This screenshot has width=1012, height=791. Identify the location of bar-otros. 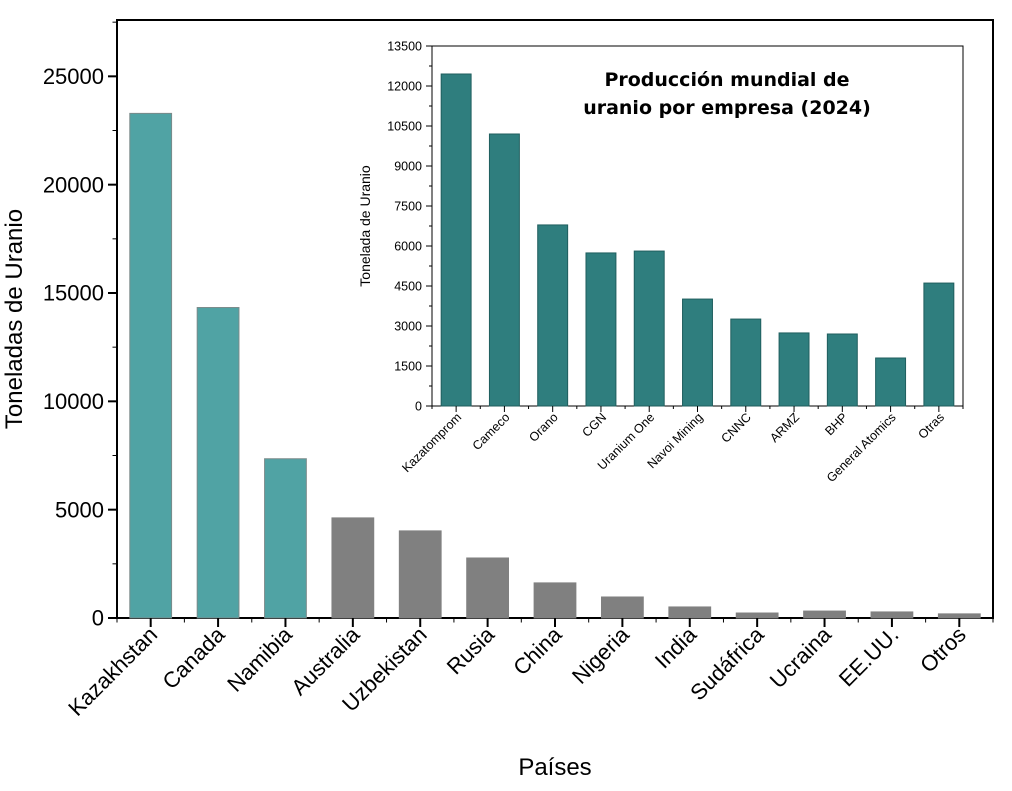
(959, 616).